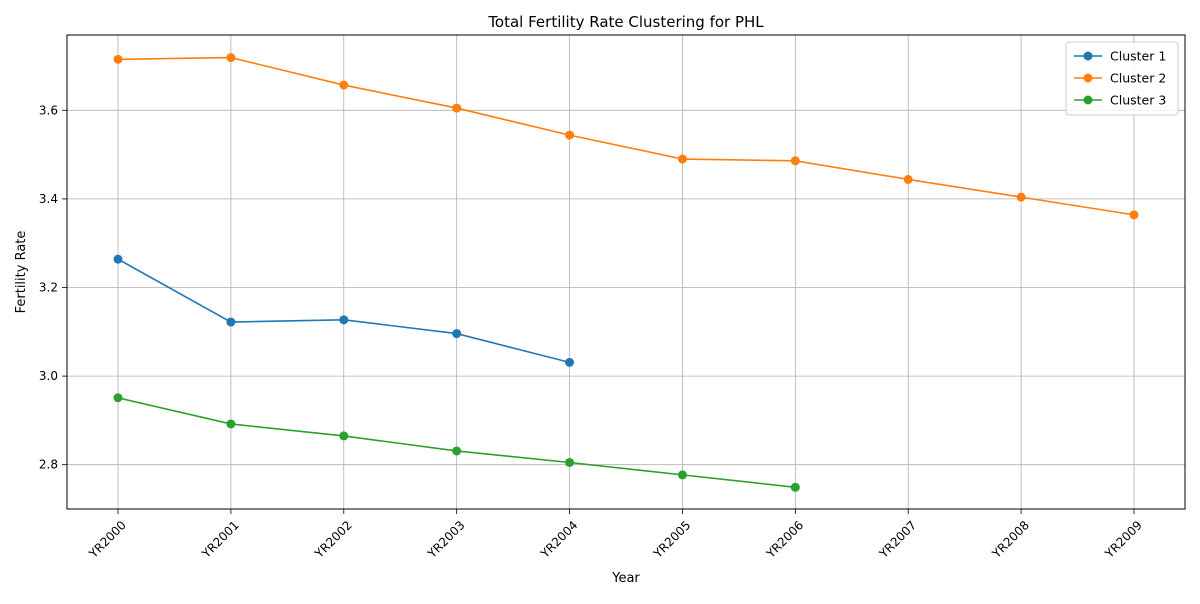 This screenshot has height=604, width=1200. Describe the element at coordinates (48, 110) in the screenshot. I see `y-tick-label: 3.6` at that location.